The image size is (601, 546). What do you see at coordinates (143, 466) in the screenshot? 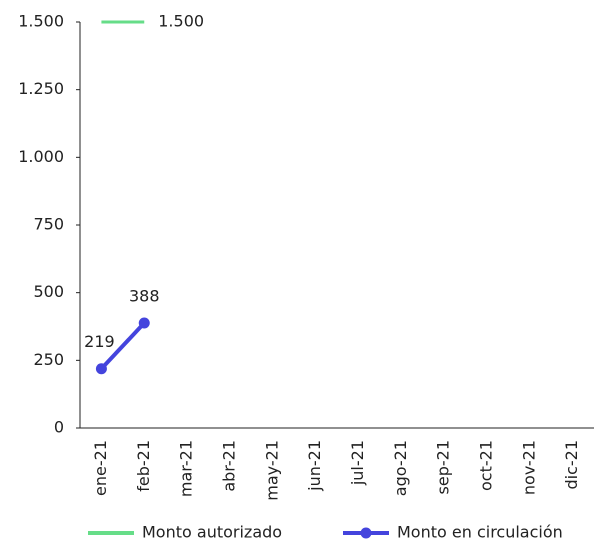
I see `x-tick-label: feb-21` at bounding box center [143, 466].